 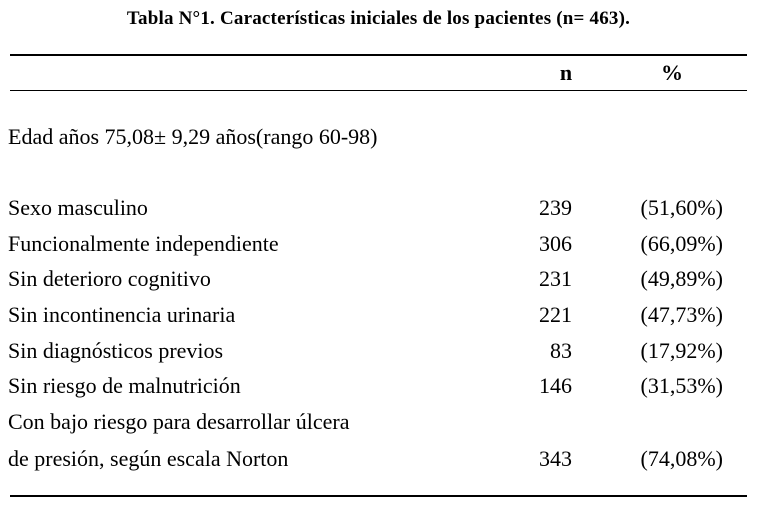 What do you see at coordinates (109, 278) in the screenshot?
I see `row-label: Sin deterioro cognitivo` at bounding box center [109, 278].